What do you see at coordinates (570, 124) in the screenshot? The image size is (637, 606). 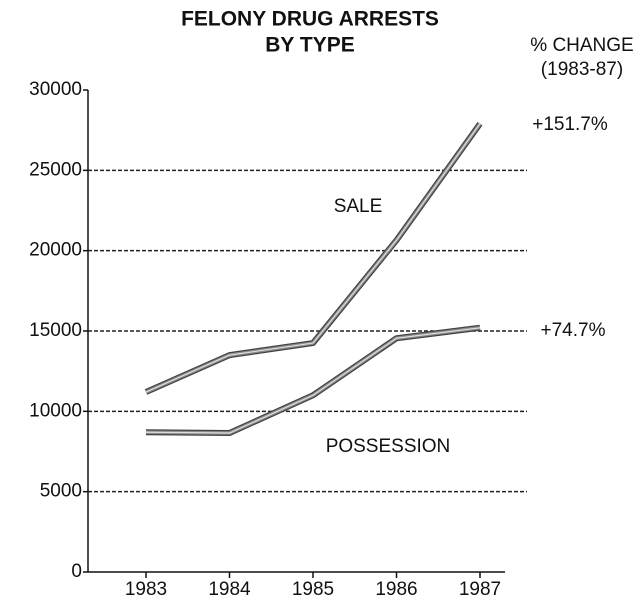 I see `change-label: +151.7%` at bounding box center [570, 124].